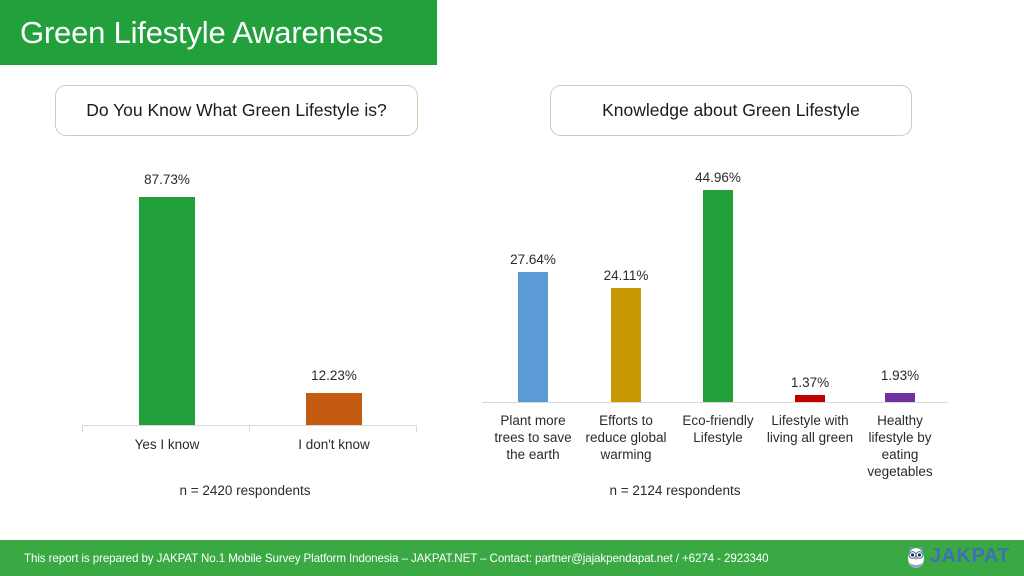  I want to click on bar-column-lifestyle-with-living-all-green, so click(810, 281).